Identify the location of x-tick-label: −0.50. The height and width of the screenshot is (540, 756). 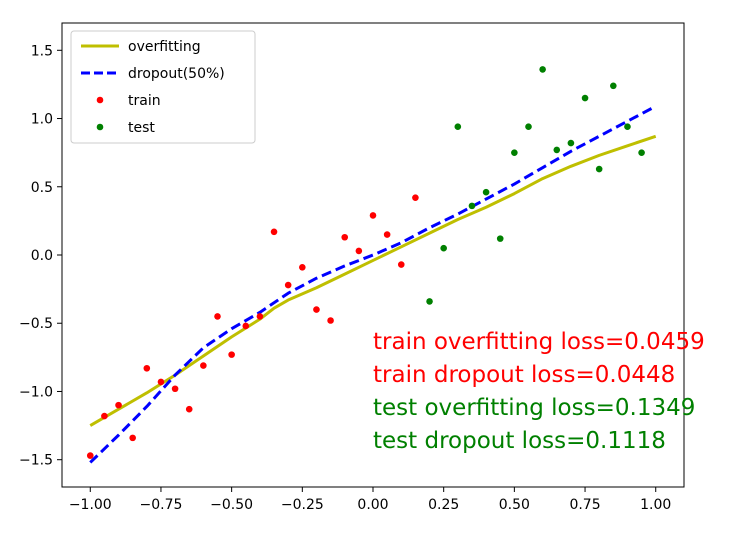
(231, 505).